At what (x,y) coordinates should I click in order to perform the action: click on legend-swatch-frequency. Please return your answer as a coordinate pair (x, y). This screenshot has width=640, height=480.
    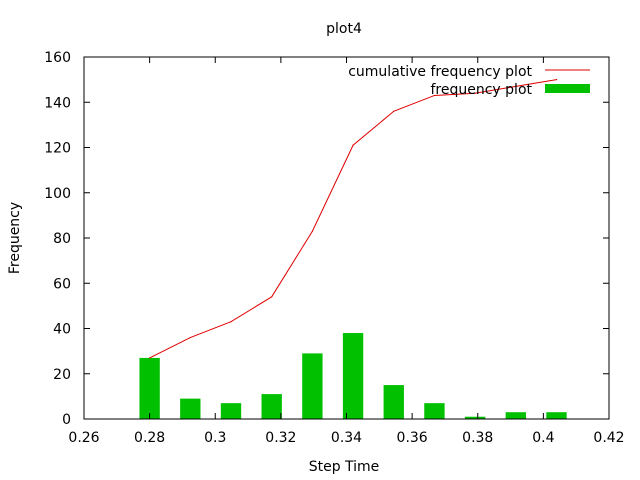
    Looking at the image, I should click on (567, 88).